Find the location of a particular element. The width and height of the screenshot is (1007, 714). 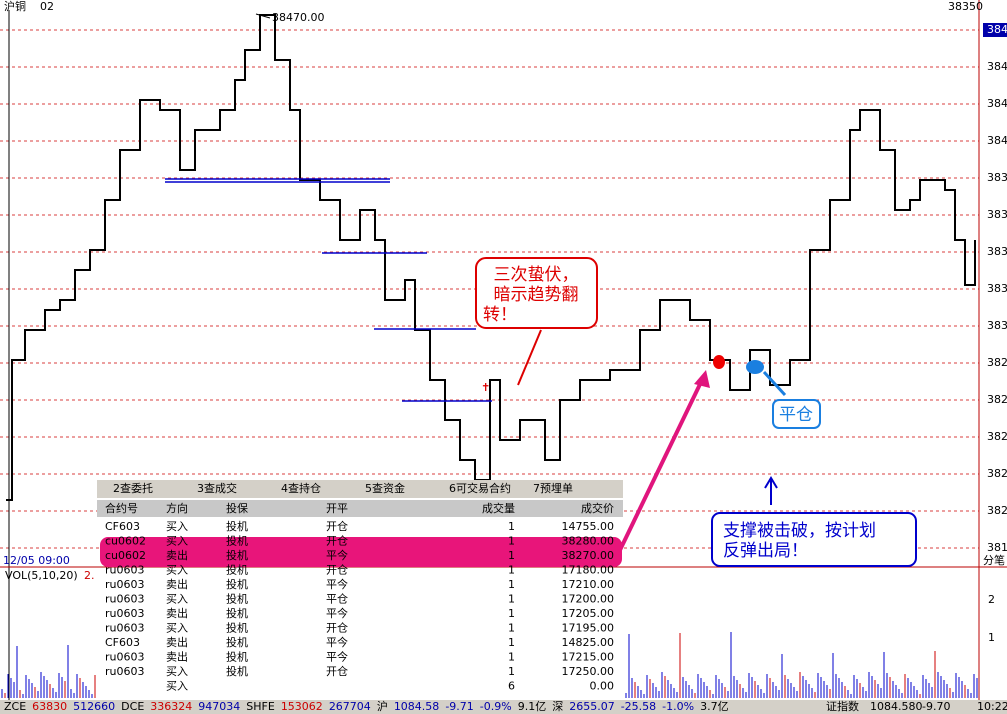

column-header: 合约号 is located at coordinates (121, 508).